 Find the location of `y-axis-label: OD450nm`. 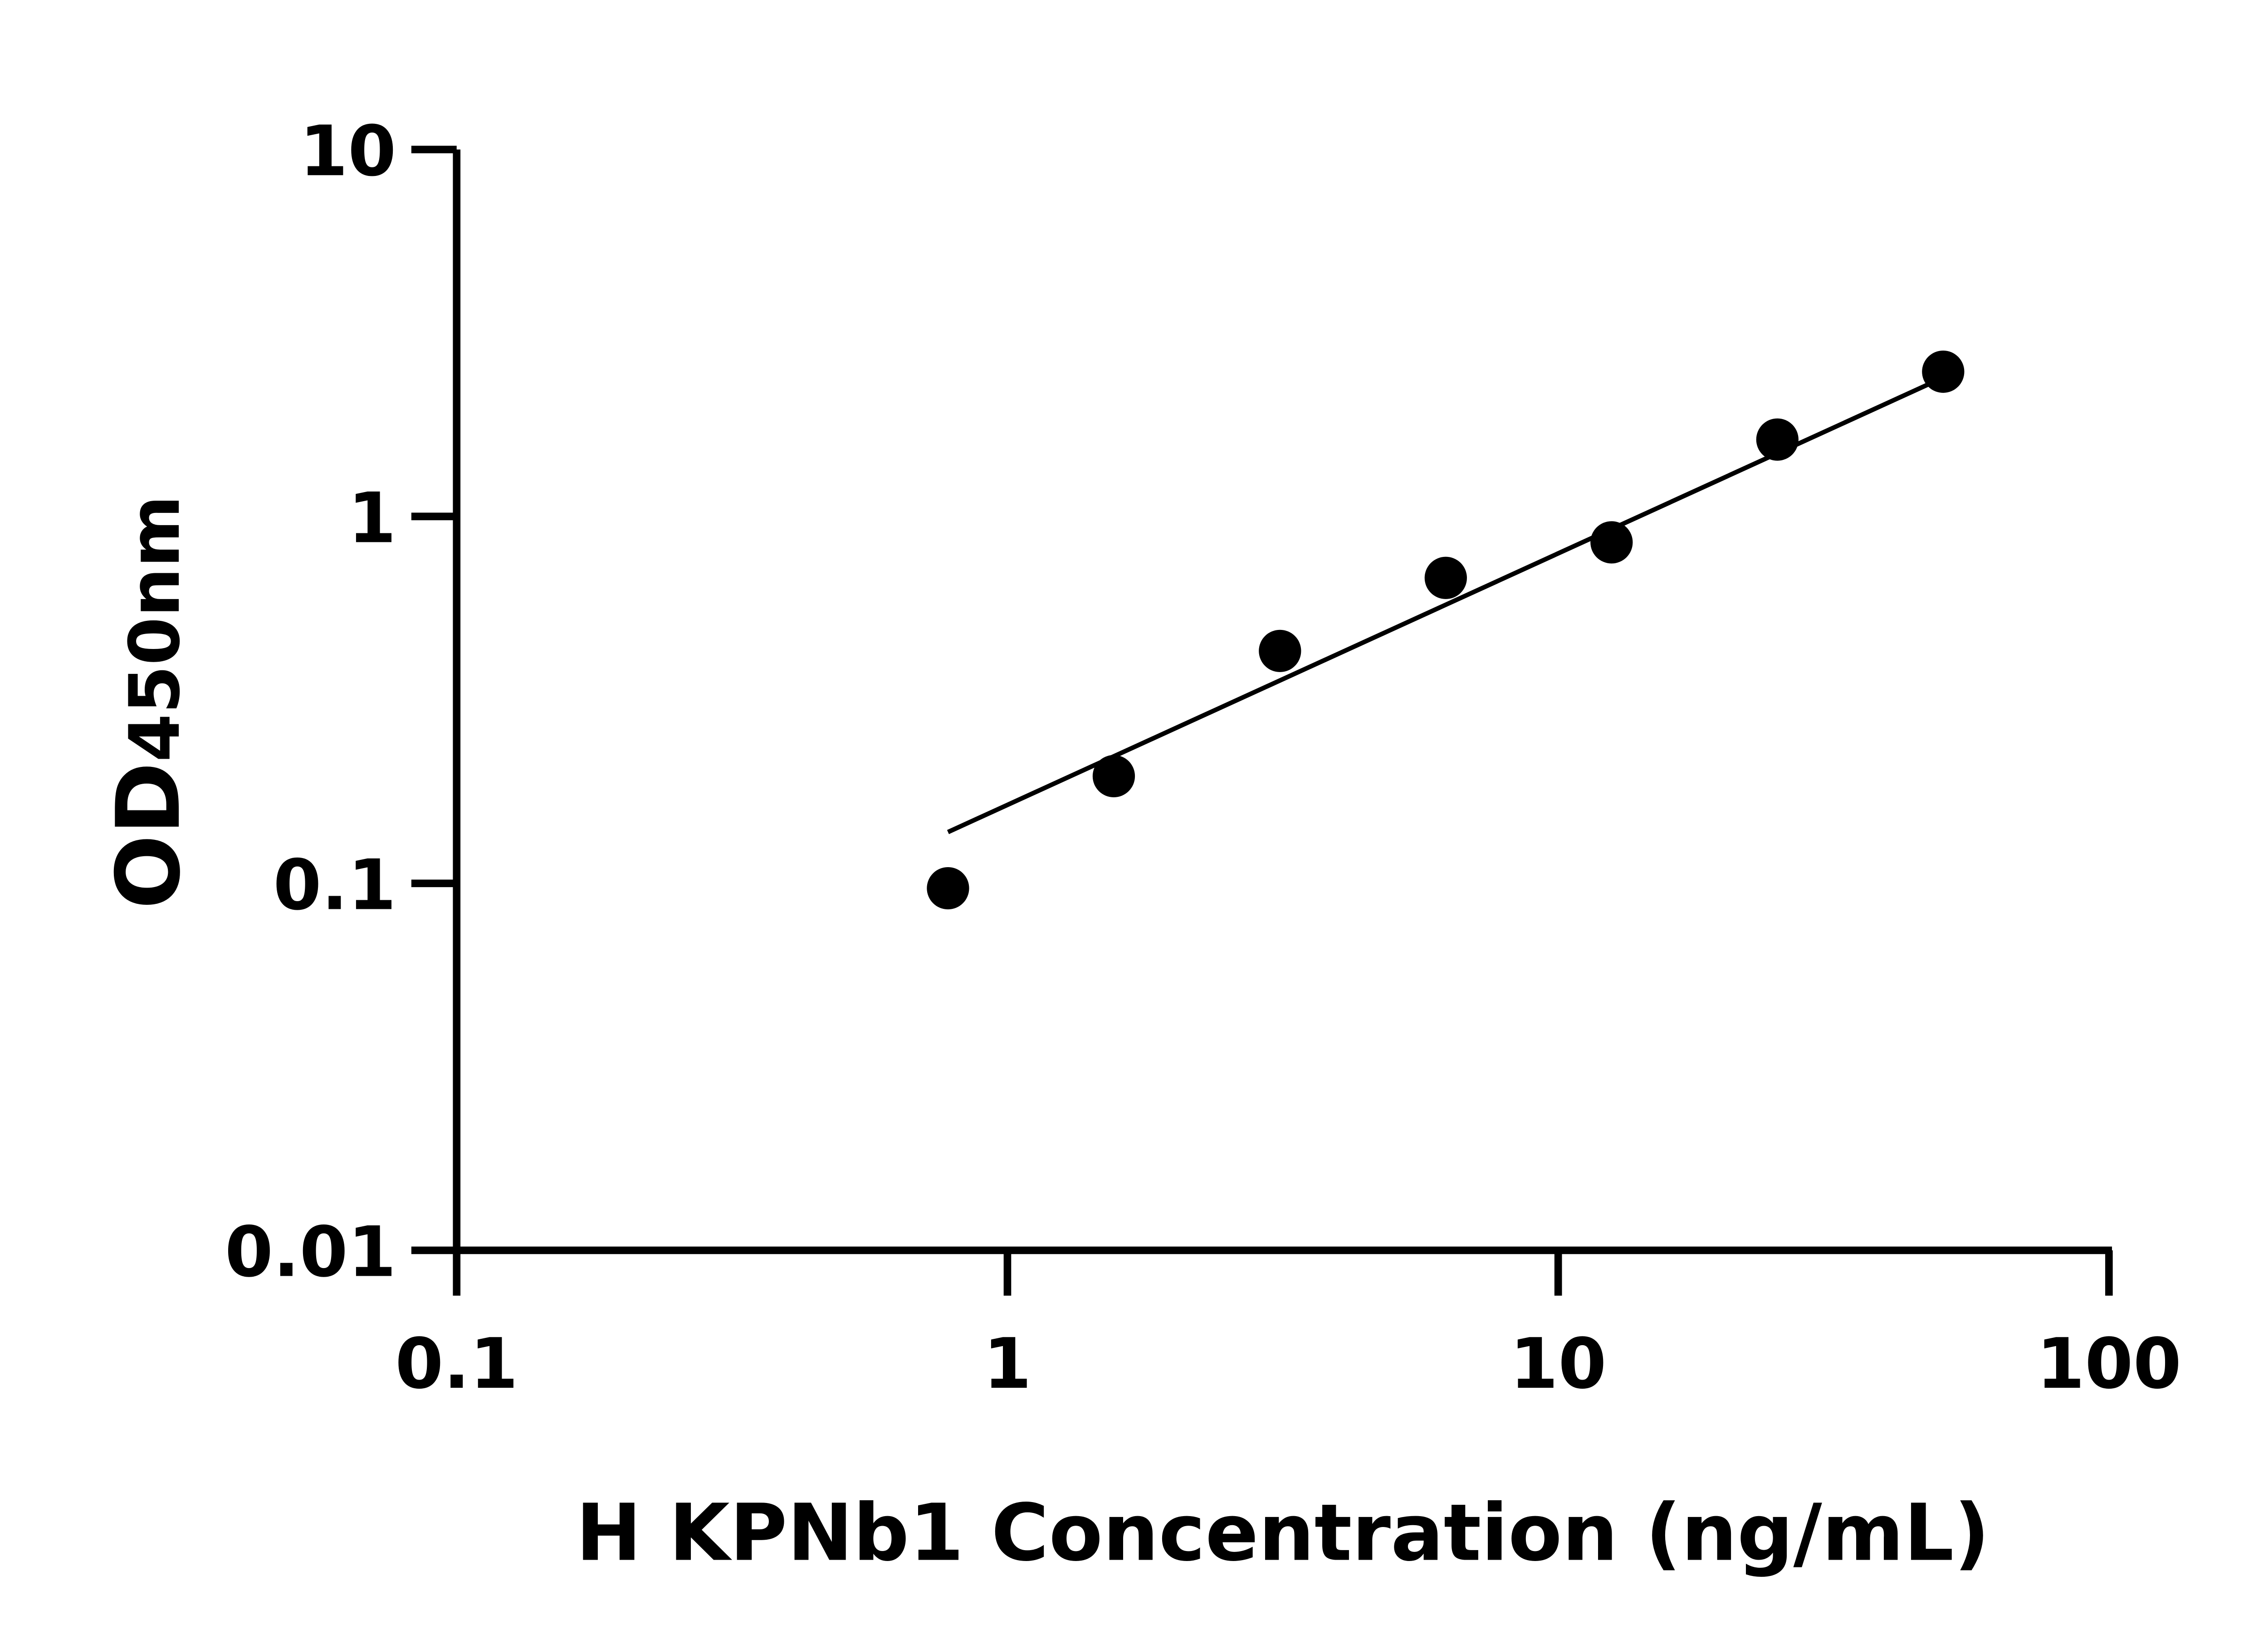

y-axis-label: OD450nm is located at coordinates (149, 702).